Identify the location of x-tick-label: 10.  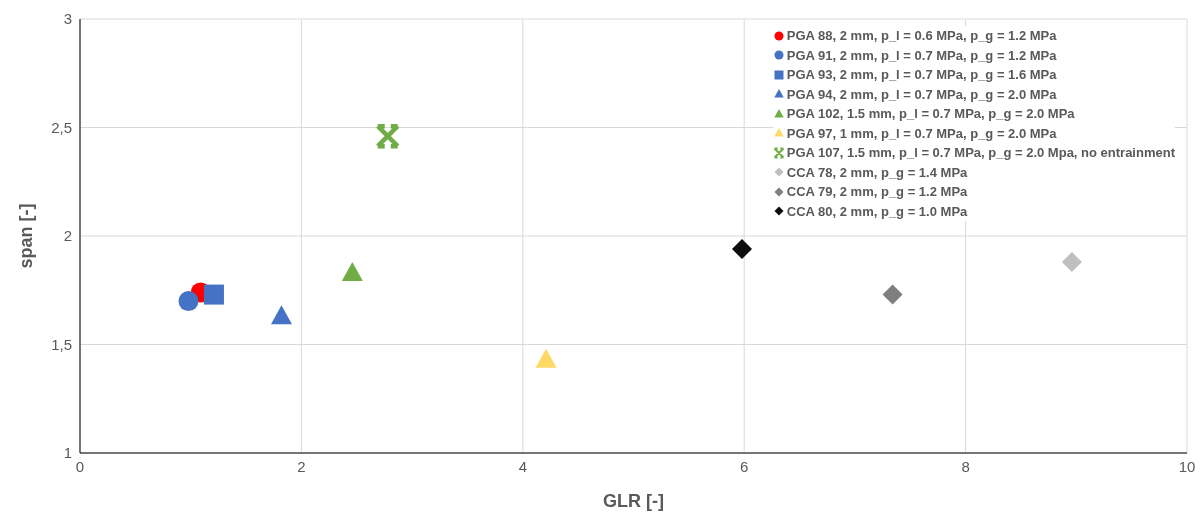
(1187, 466).